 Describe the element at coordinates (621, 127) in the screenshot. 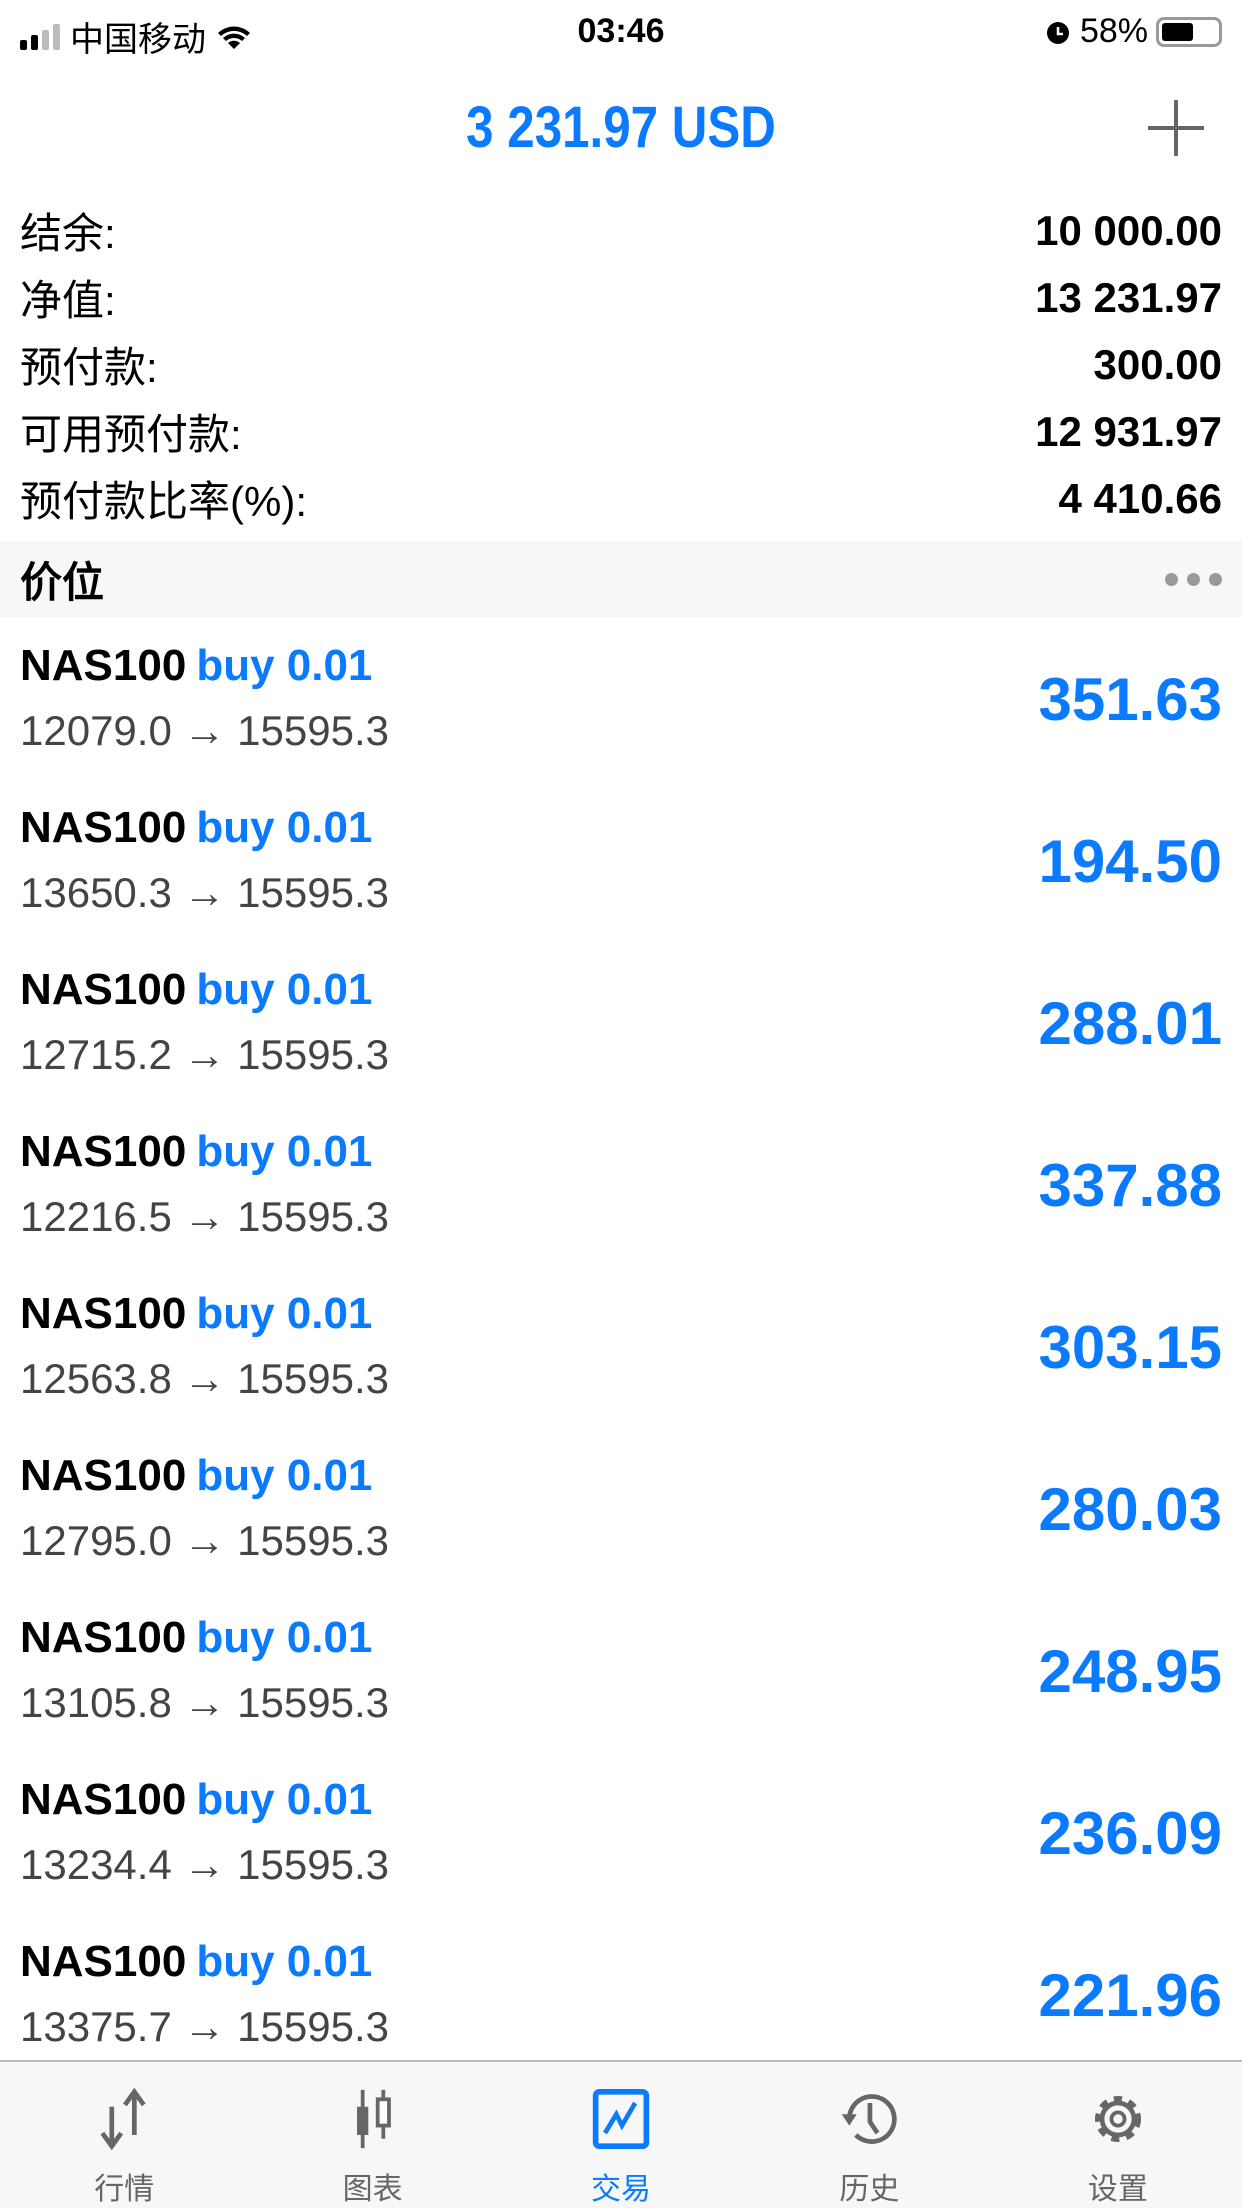

I see `equity-title: 3 231.97 USD` at that location.